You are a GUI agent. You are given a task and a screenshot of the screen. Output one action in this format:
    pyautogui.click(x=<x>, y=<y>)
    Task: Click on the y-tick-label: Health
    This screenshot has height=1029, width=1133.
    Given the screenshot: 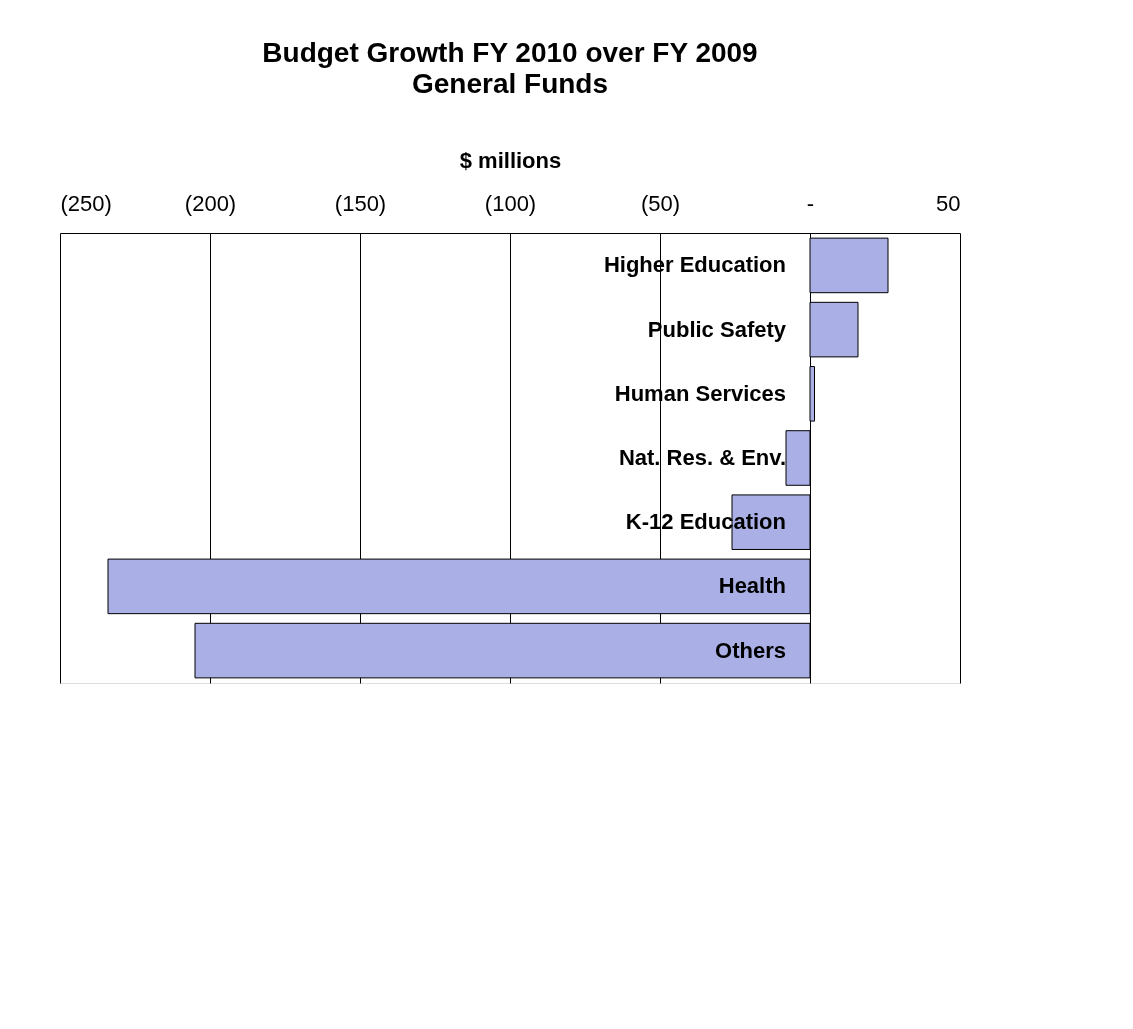 What is the action you would take?
    pyautogui.click(x=752, y=586)
    